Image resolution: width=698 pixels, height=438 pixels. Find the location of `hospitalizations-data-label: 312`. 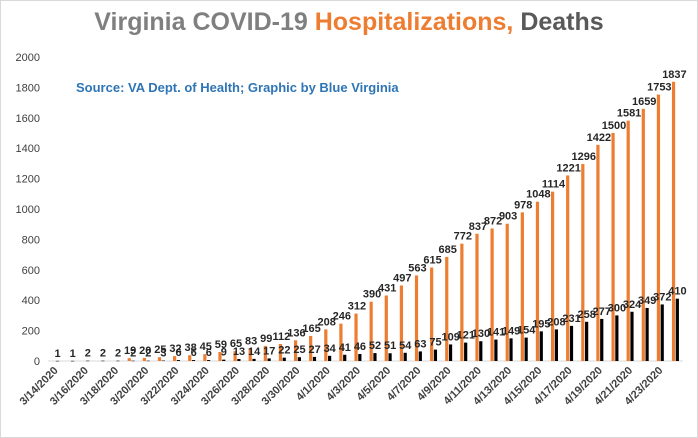

hospitalizations-data-label: 312 is located at coordinates (357, 307).